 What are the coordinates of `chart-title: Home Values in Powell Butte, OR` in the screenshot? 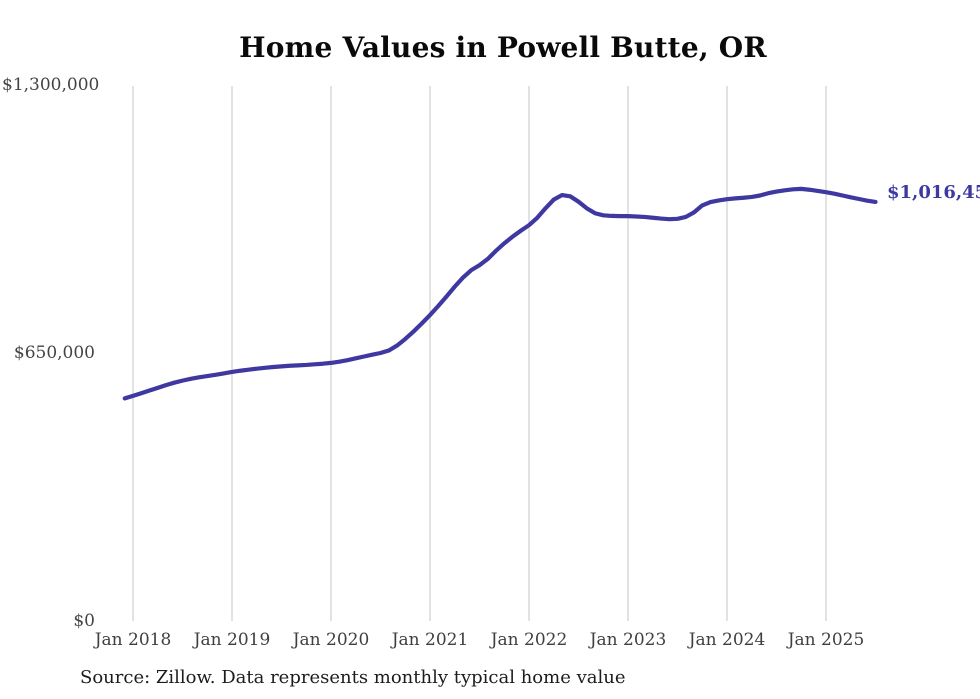 It's located at (503, 47).